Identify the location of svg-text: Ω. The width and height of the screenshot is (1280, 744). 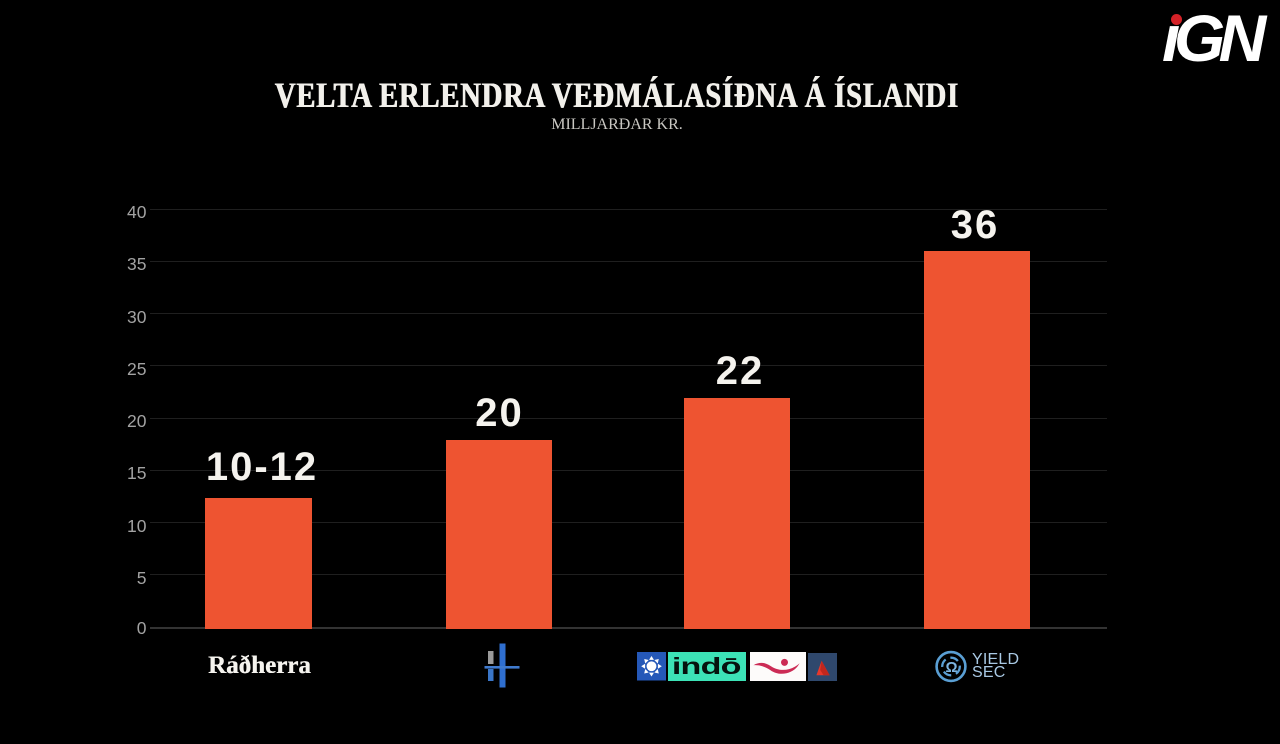
(952, 667).